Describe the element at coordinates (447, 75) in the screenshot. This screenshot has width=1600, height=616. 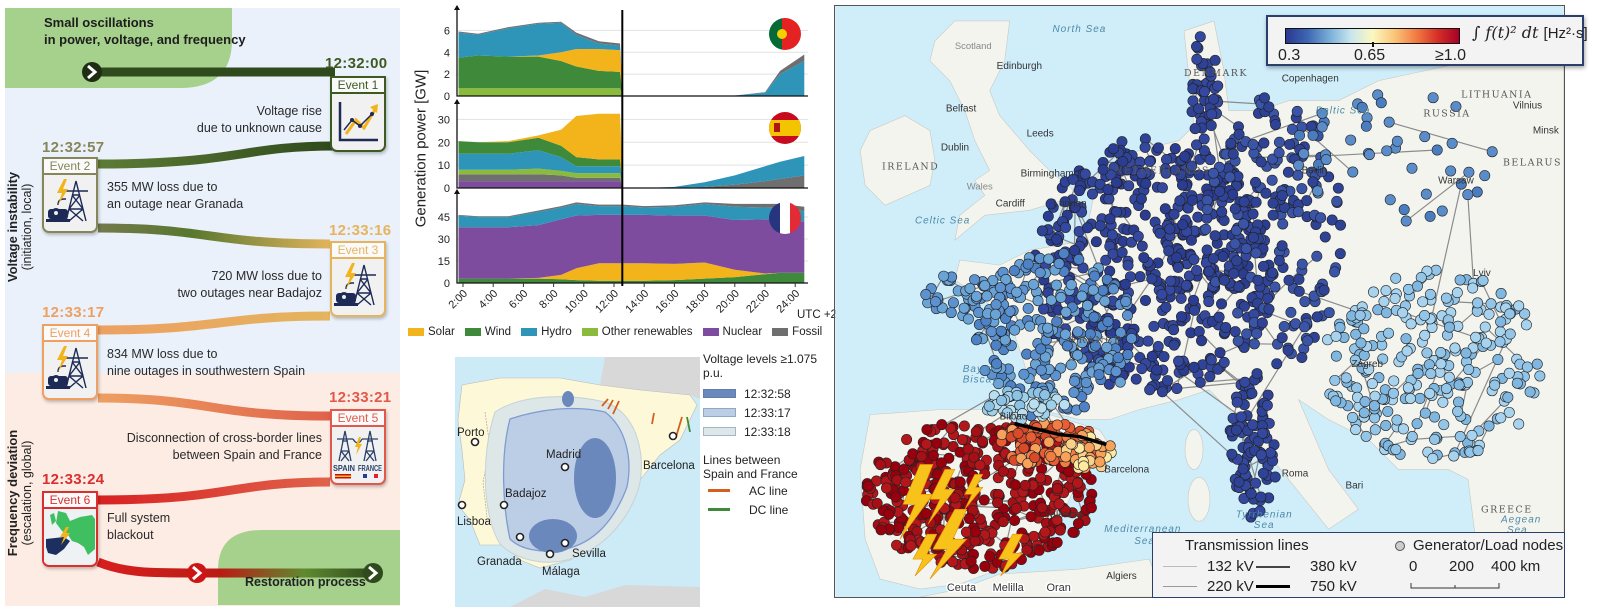
I see `y-tick-label: 2` at that location.